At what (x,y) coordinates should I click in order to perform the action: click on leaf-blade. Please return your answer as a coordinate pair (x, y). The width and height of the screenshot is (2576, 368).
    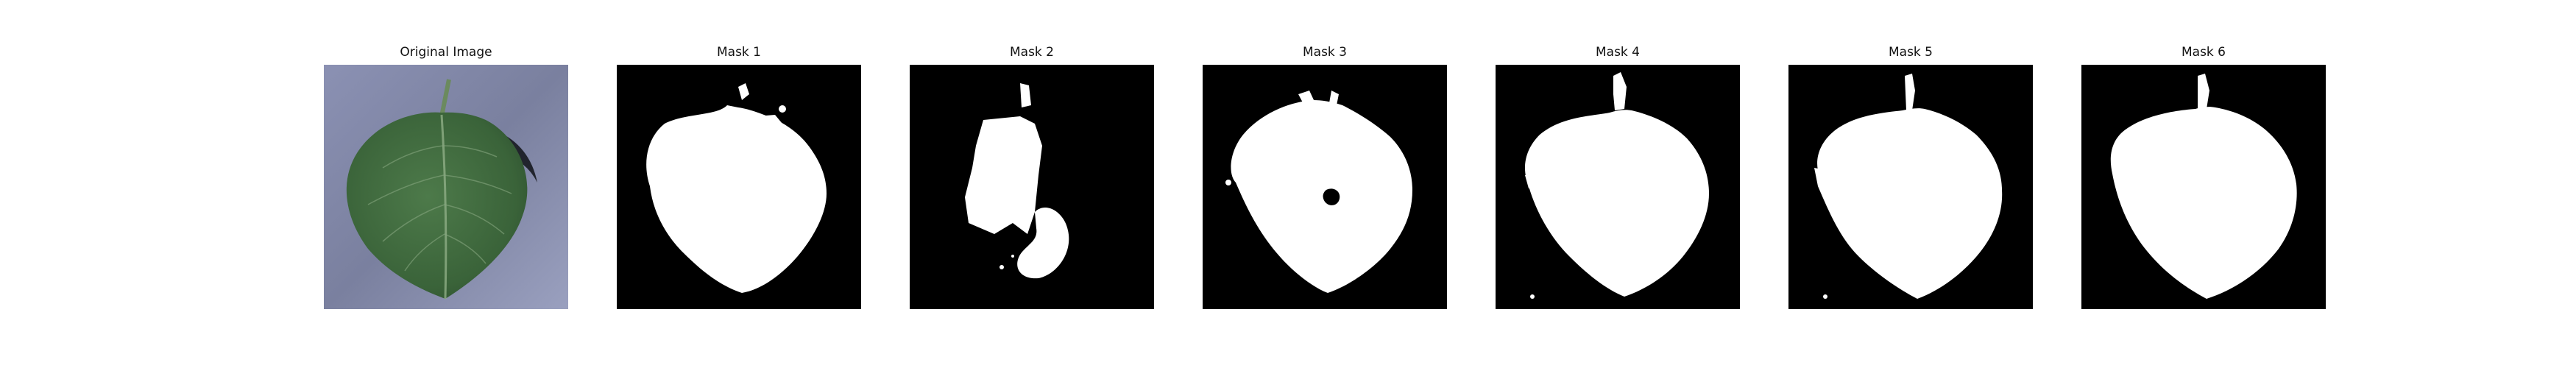
    Looking at the image, I should click on (437, 205).